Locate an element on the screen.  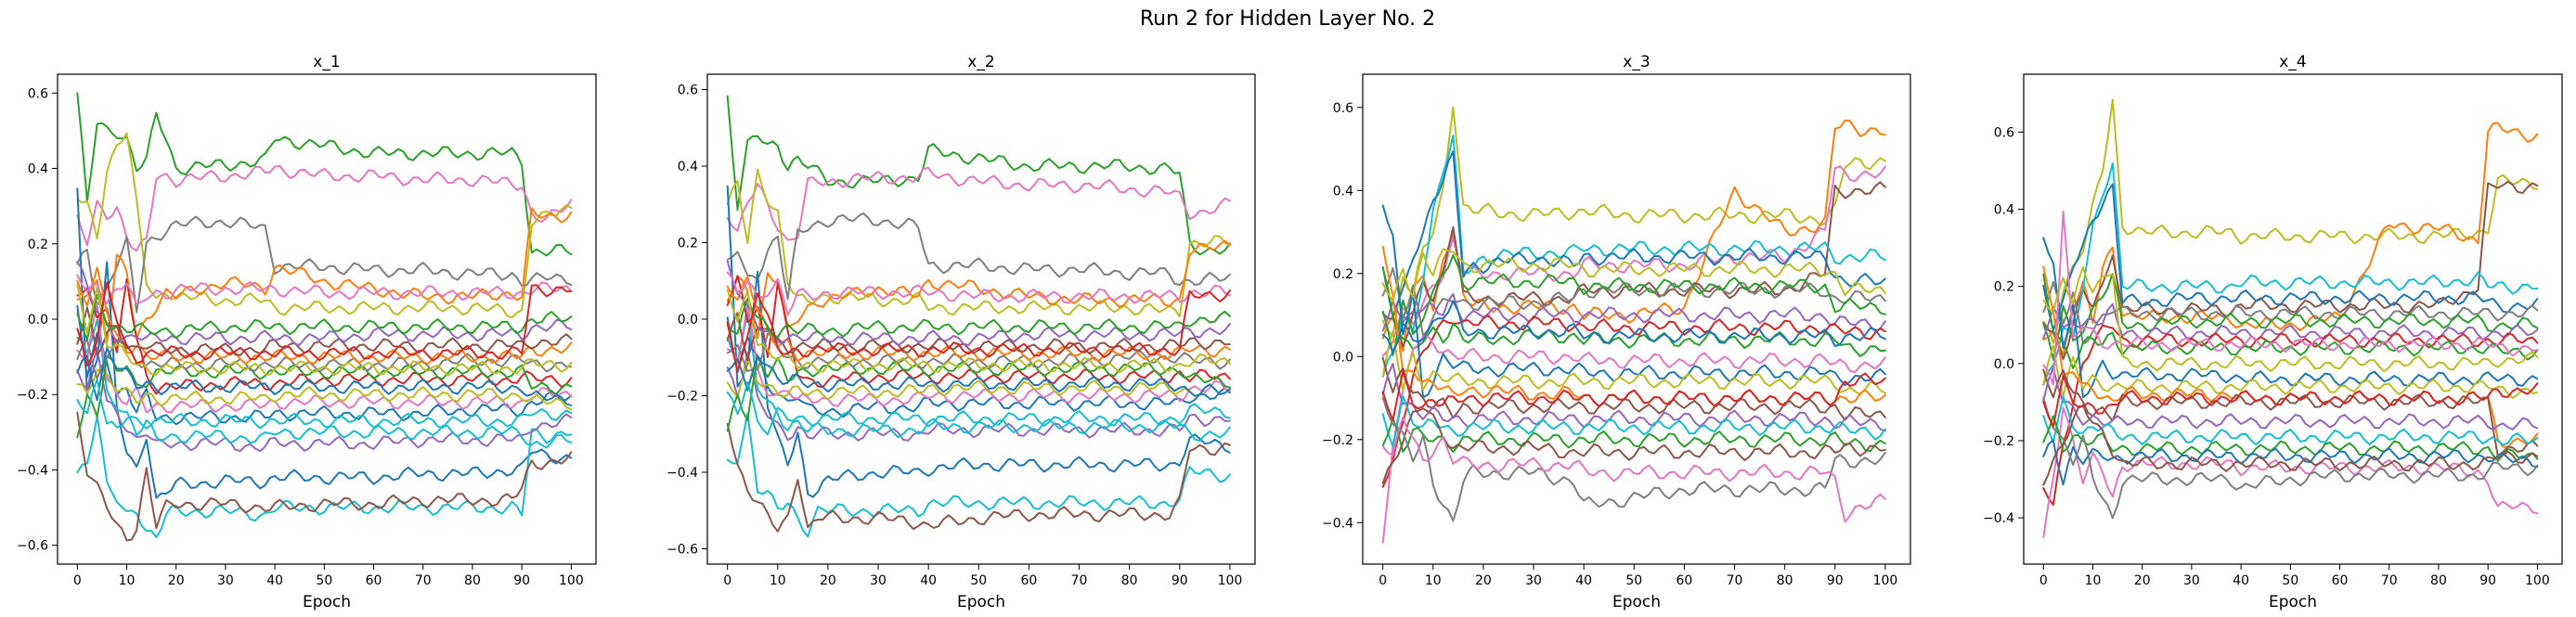
x-tick-label: 30 is located at coordinates (878, 580).